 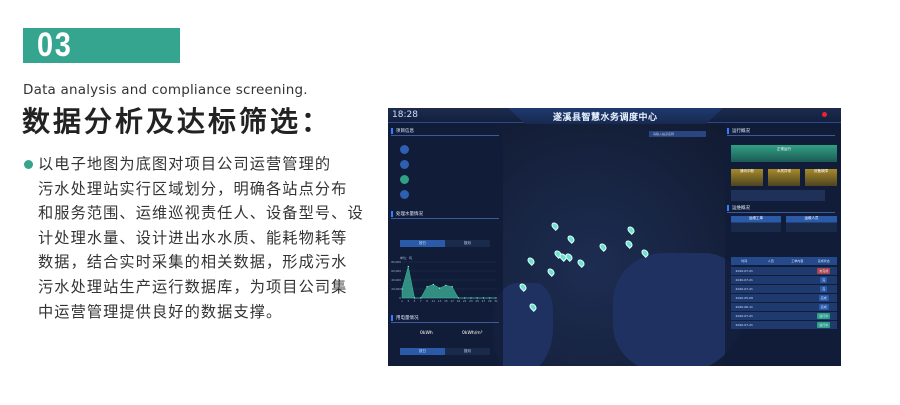 I want to click on panel-title-project: 项目信息, so click(x=402, y=131).